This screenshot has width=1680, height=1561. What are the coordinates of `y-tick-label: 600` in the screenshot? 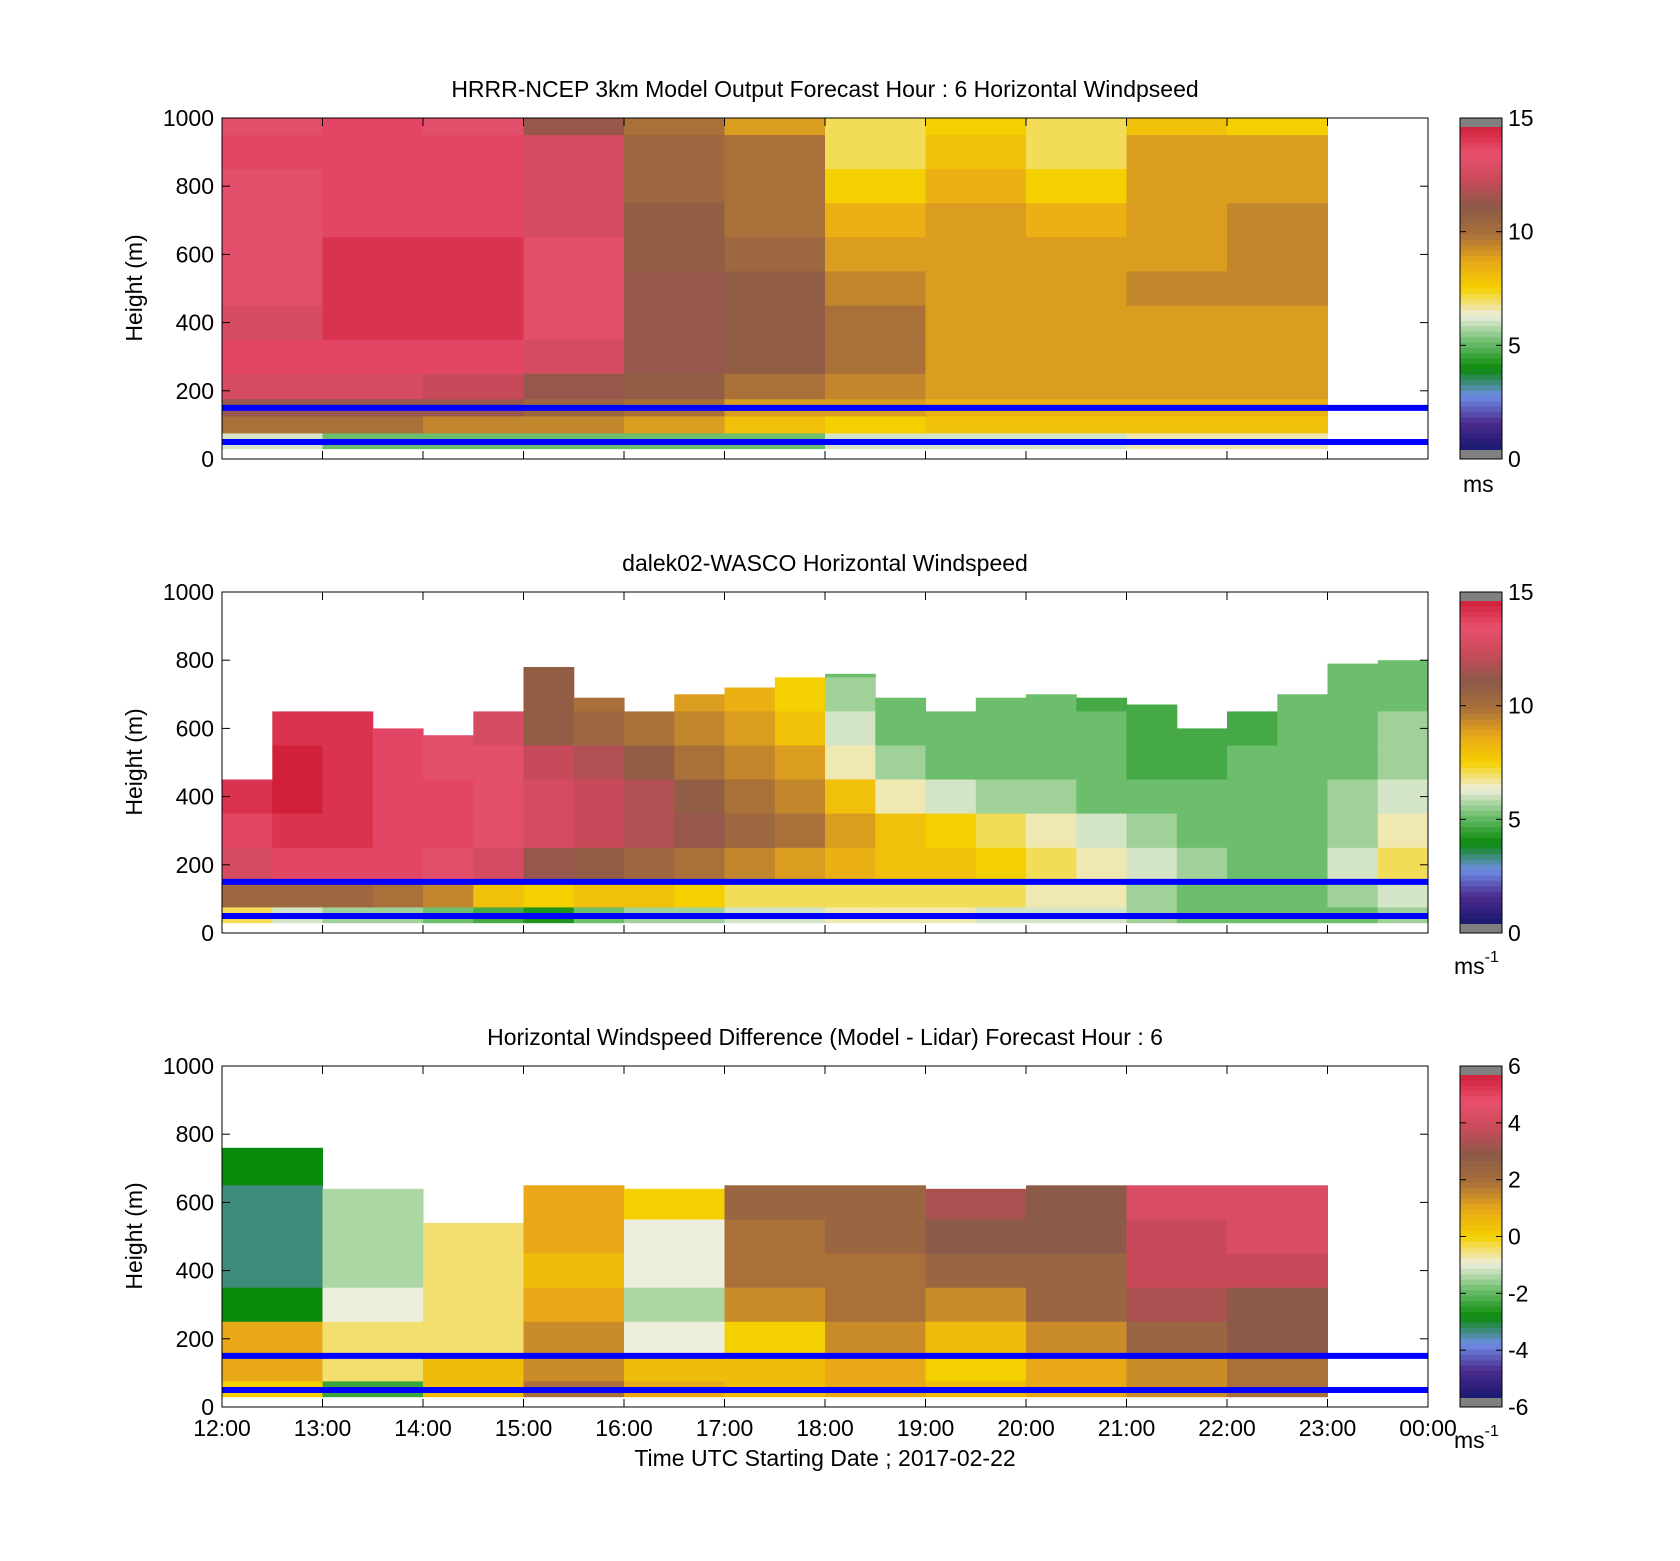 It's located at (195, 1202).